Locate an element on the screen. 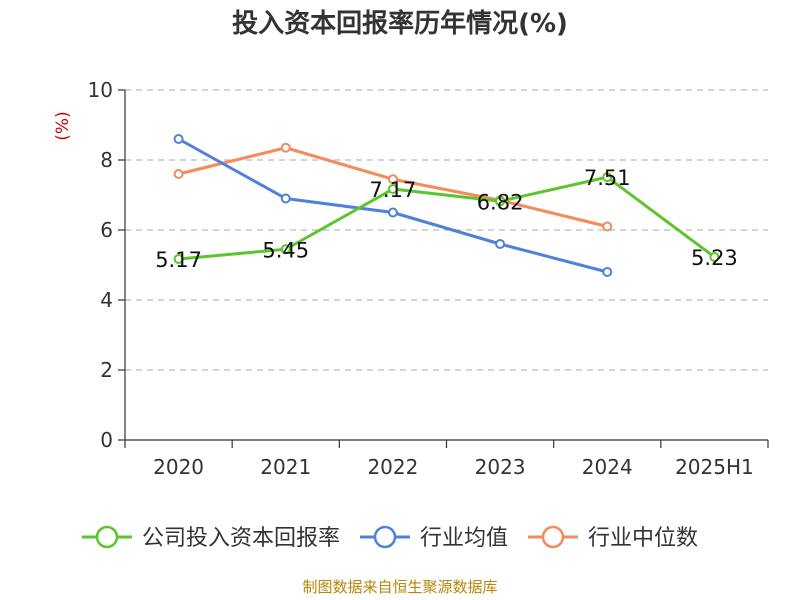 Image resolution: width=800 pixels, height=600 pixels. data-label: 5.23 is located at coordinates (714, 258).